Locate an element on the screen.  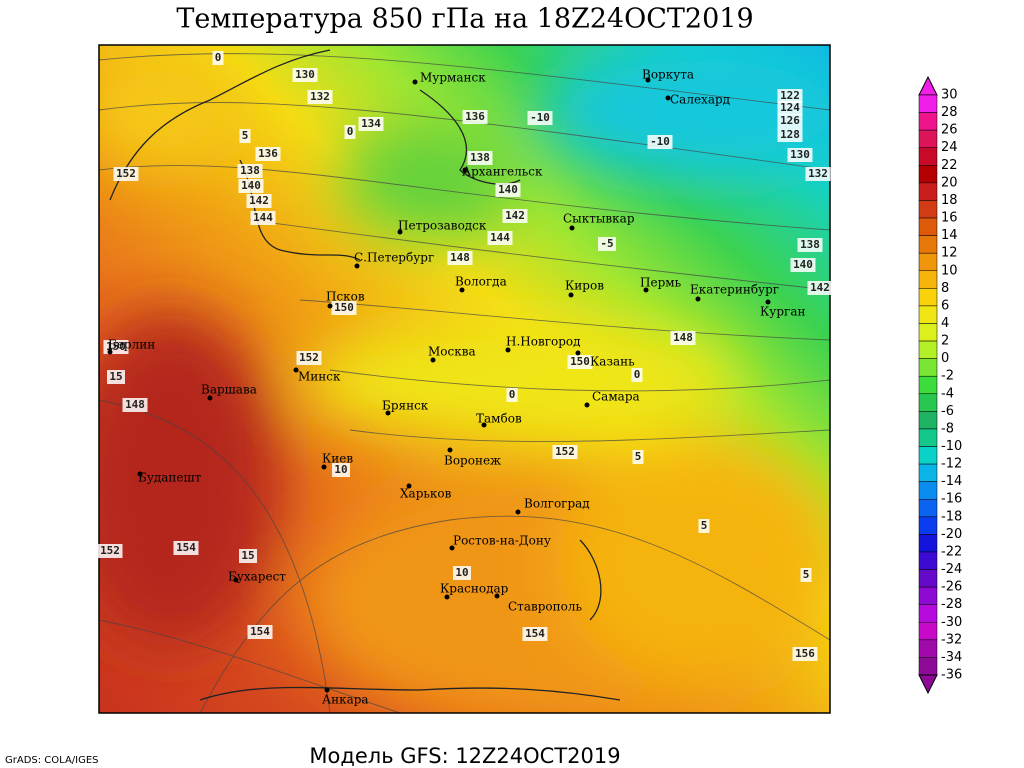
contour-label: -10 is located at coordinates (540, 117).